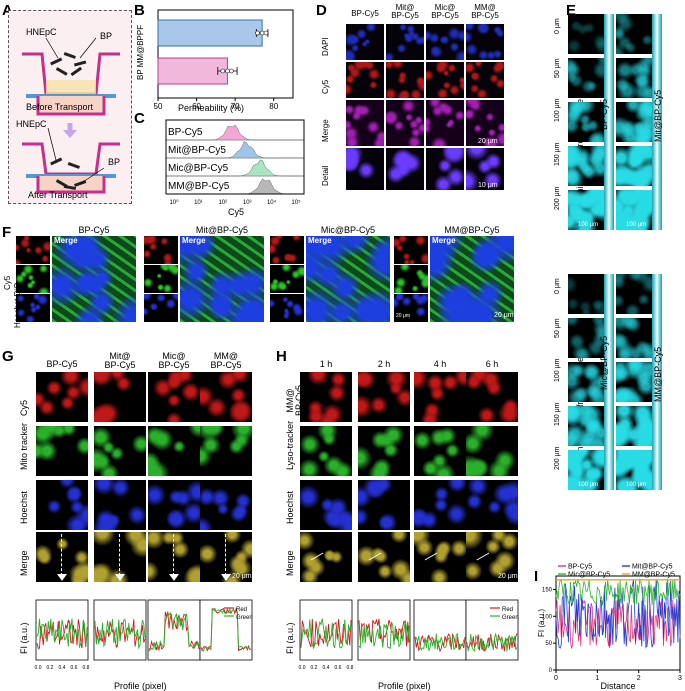 Image resolution: width=685 pixels, height=691 pixels. Describe the element at coordinates (7, 282) in the screenshot. I see `panel-f-row-label-cy5: Cy5` at that location.